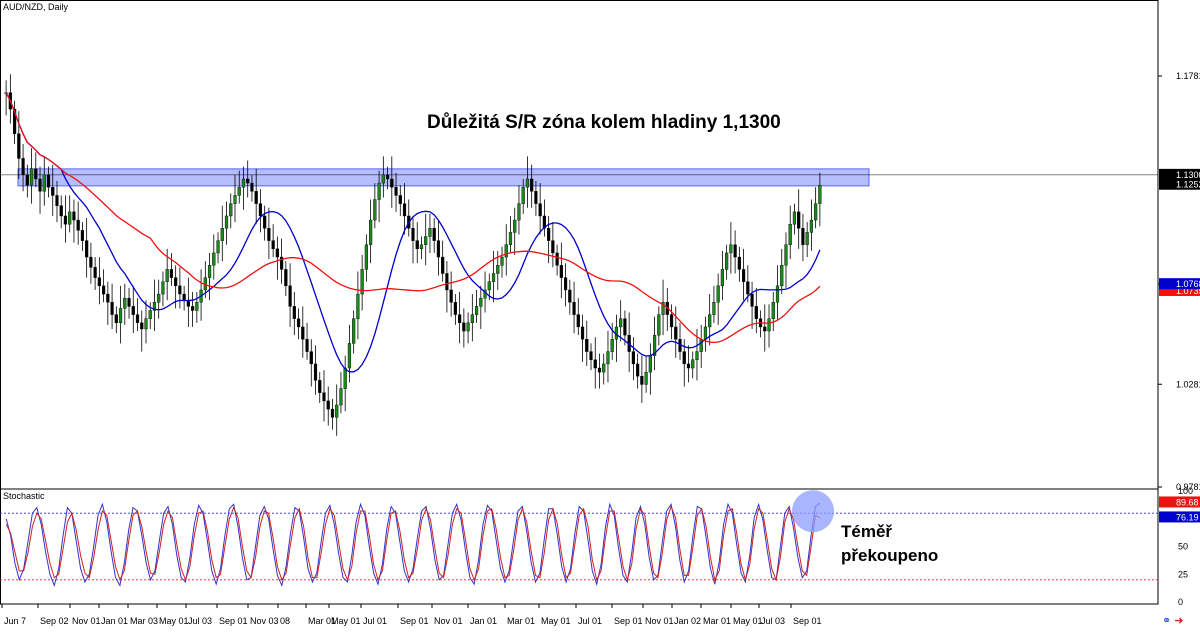 Image resolution: width=1200 pixels, height=633 pixels. I want to click on ma-slow-marker-bg, so click(1179, 290).